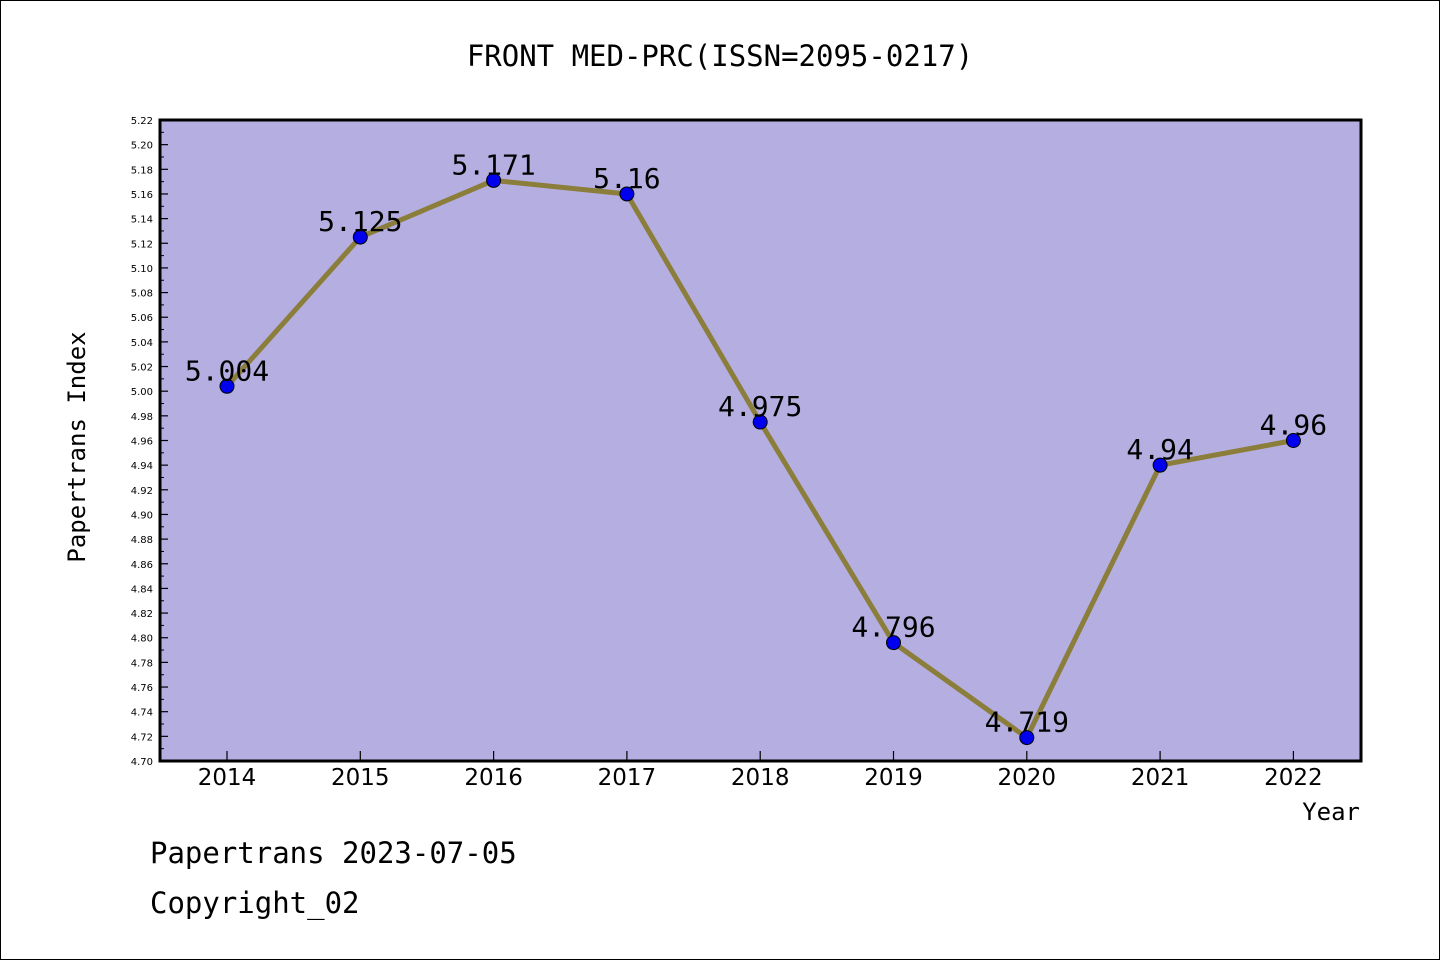 This screenshot has width=1440, height=960. I want to click on y-tick-label: 4.78, so click(142, 663).